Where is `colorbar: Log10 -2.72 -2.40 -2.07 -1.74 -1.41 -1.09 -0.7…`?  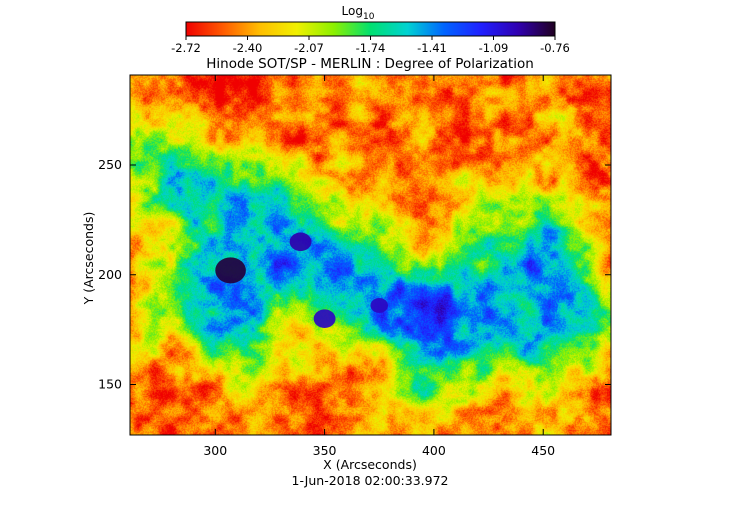 colorbar: Log10 -2.72 -2.40 -2.07 -1.74 -1.41 -1.09 -0.7… is located at coordinates (370, 29).